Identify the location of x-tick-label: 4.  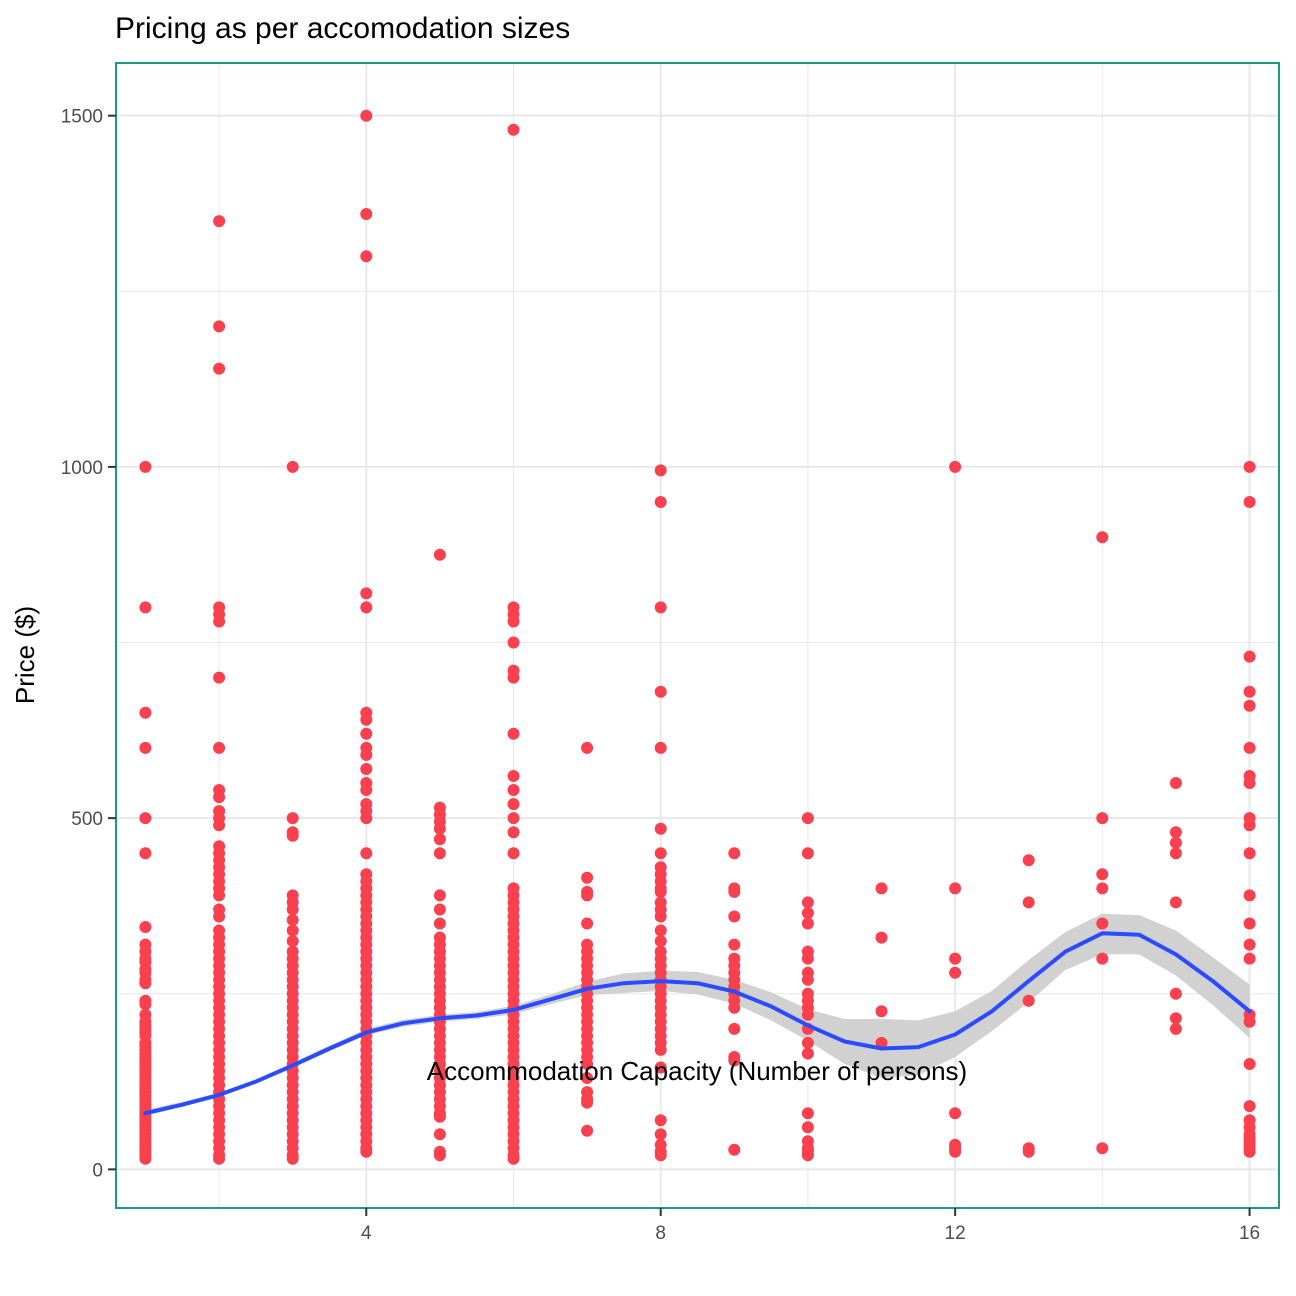
(366, 1233).